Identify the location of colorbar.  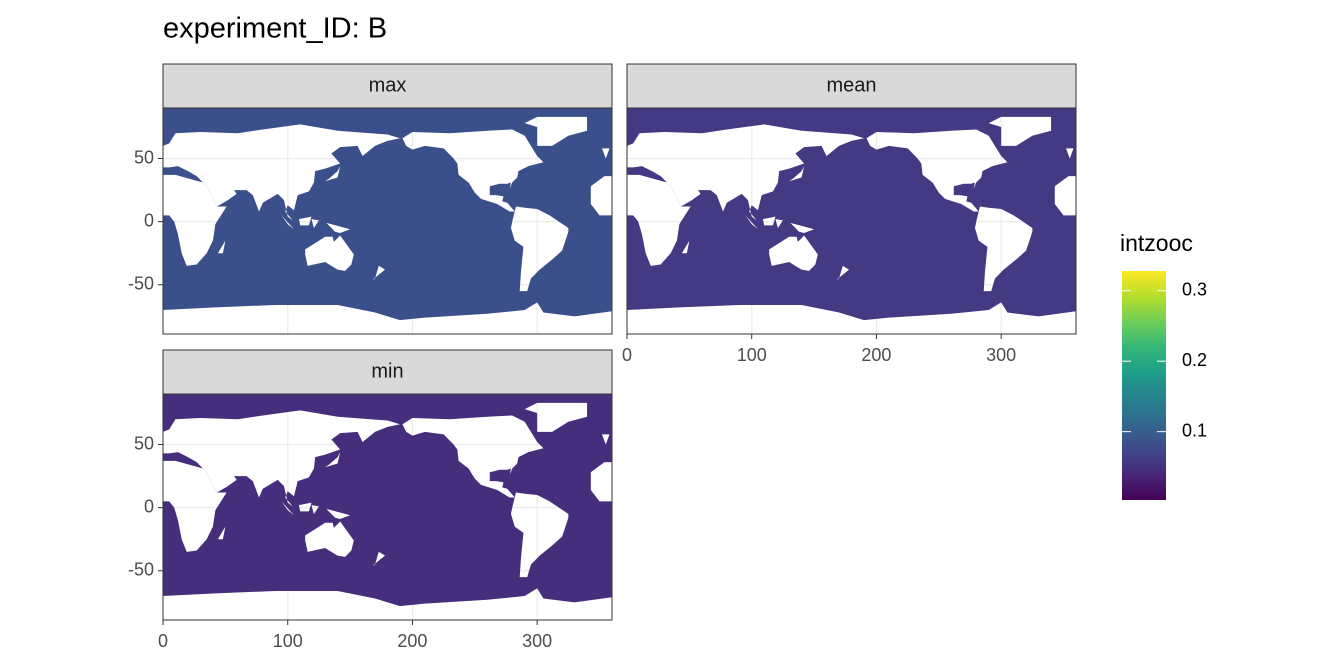
(1144, 385).